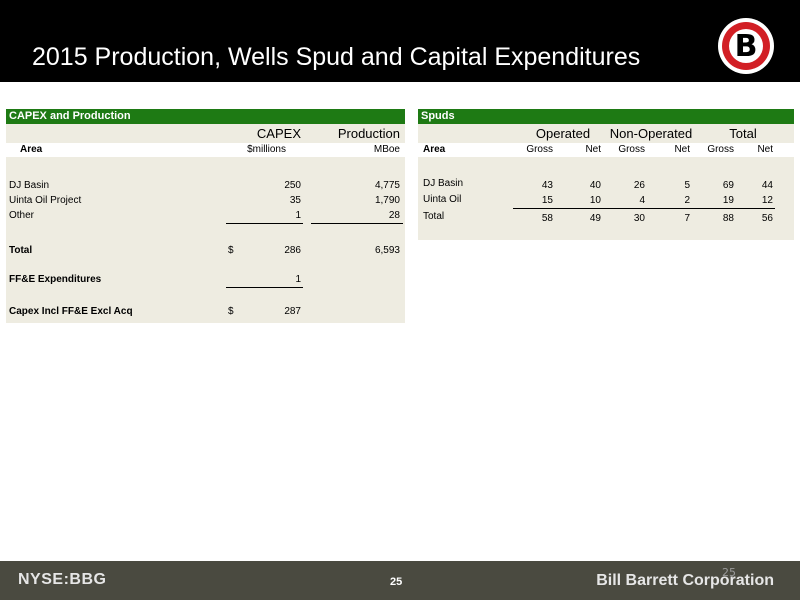 This screenshot has width=800, height=600. What do you see at coordinates (31, 149) in the screenshot?
I see `capex-col-area: Area` at bounding box center [31, 149].